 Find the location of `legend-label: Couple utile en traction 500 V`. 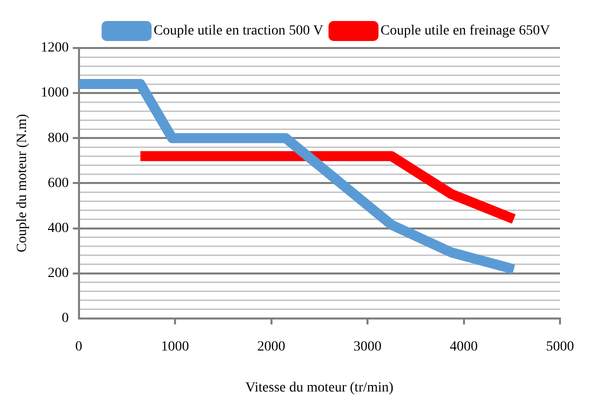

legend-label: Couple utile en traction 500 V is located at coordinates (239, 31).